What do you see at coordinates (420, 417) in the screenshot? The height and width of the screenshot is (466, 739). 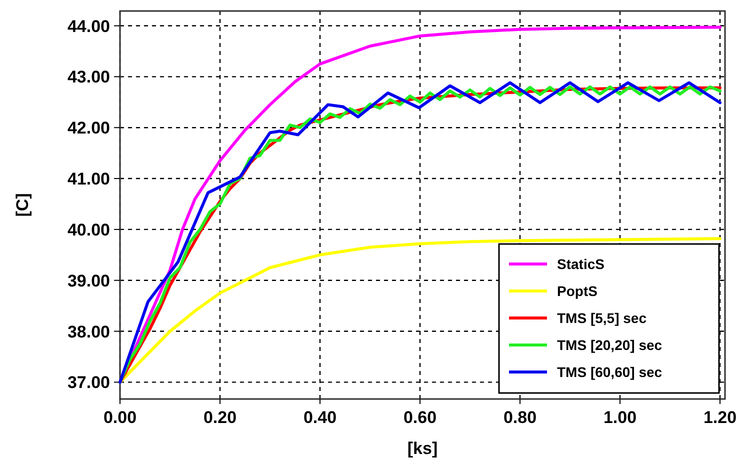 I see `x-tick-label: 0.60` at bounding box center [420, 417].